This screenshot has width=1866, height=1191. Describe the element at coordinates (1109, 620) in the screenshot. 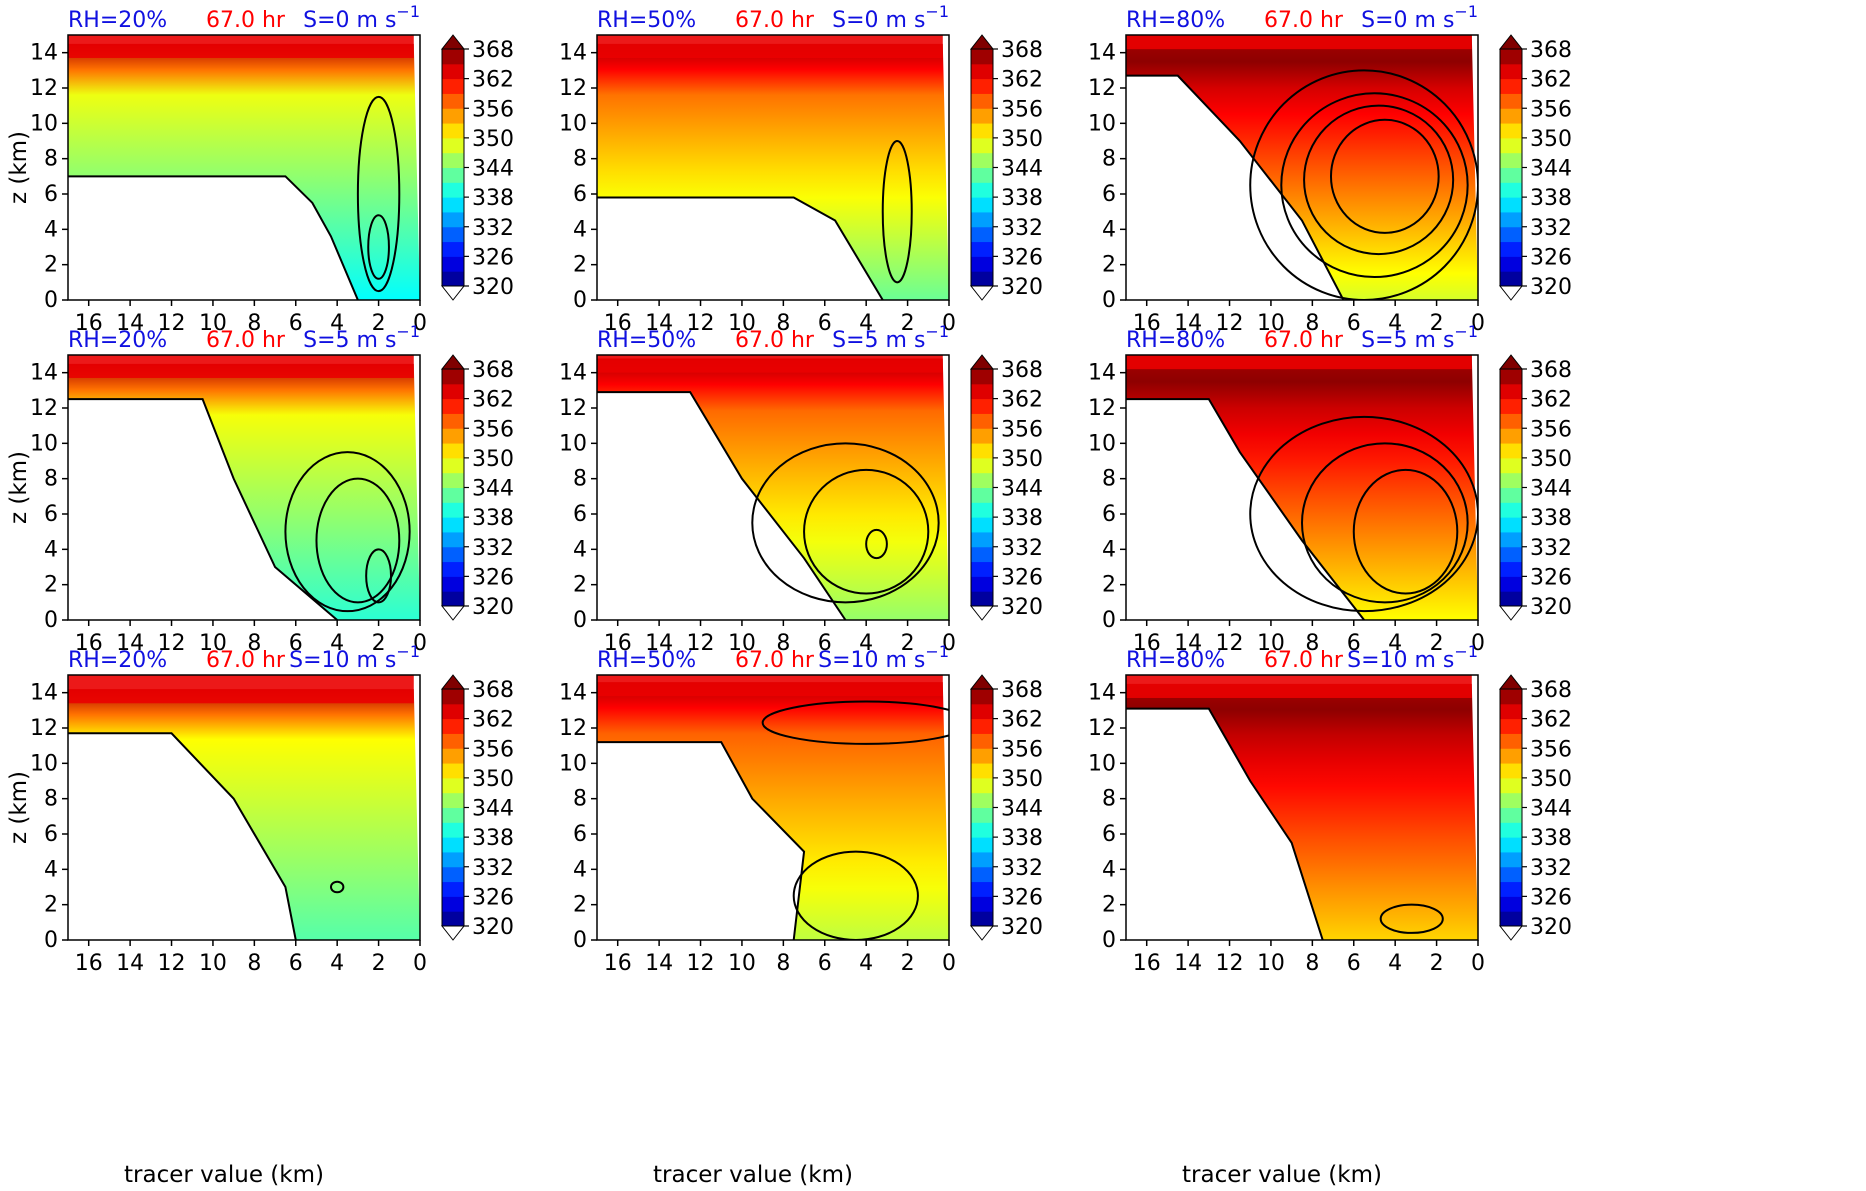

I see `y-tick-label: 0` at that location.